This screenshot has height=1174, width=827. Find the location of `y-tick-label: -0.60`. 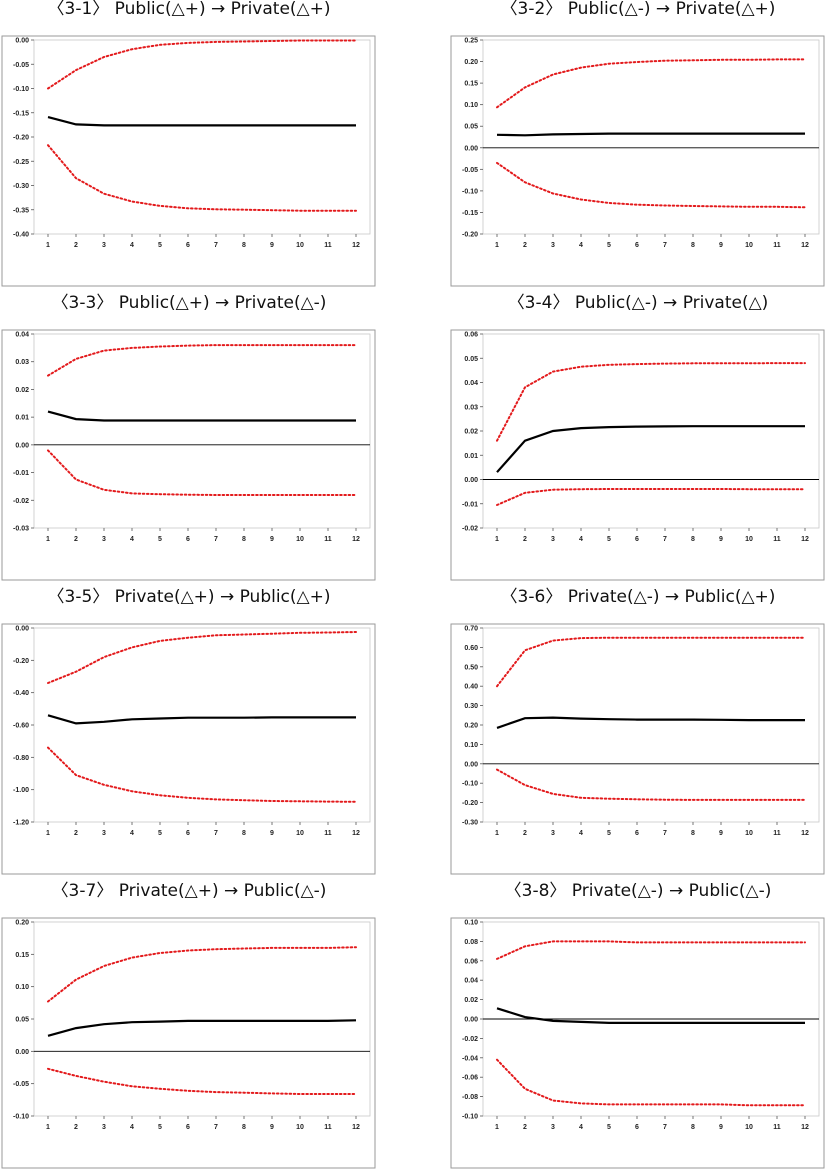

y-tick-label: -0.60 is located at coordinates (21, 726).